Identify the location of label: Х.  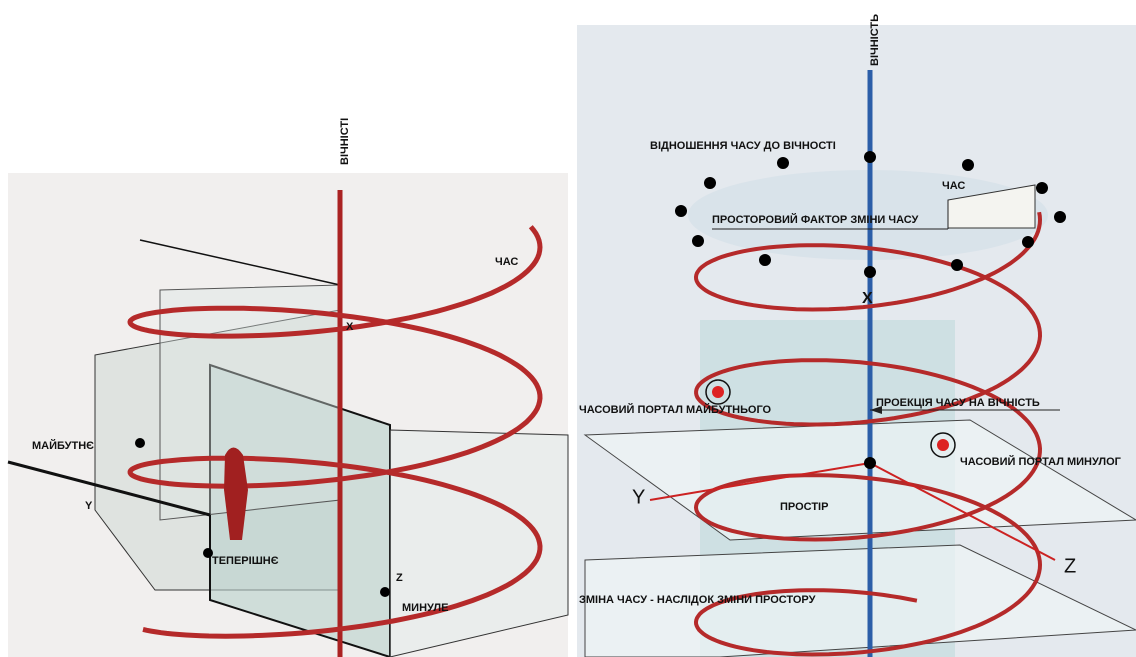
(350, 327).